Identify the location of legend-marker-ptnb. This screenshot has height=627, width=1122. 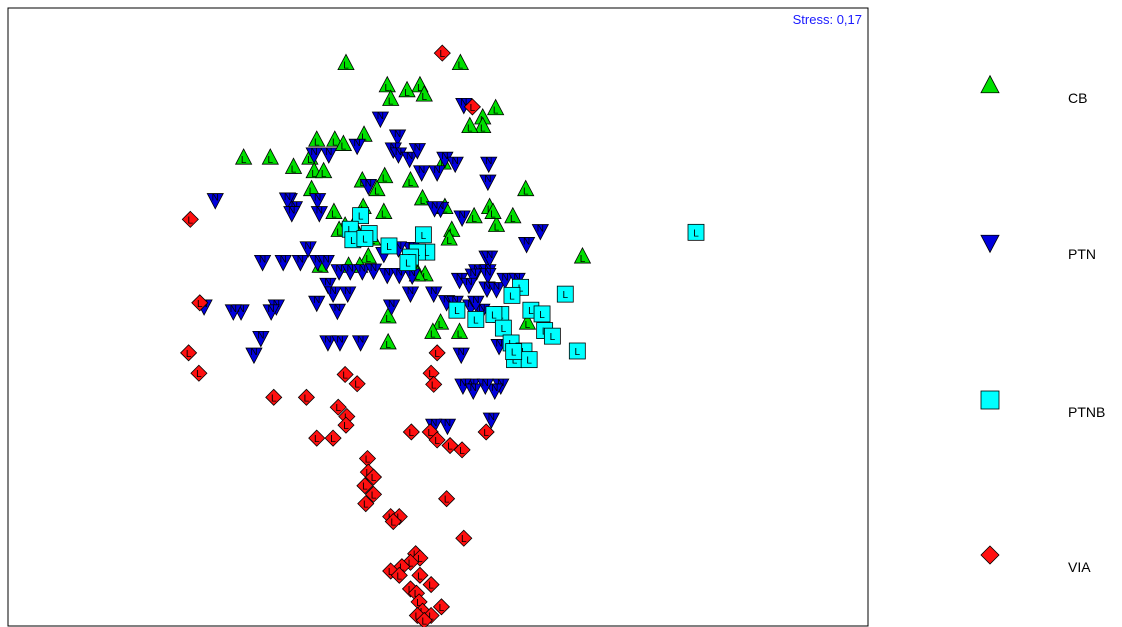
(990, 400).